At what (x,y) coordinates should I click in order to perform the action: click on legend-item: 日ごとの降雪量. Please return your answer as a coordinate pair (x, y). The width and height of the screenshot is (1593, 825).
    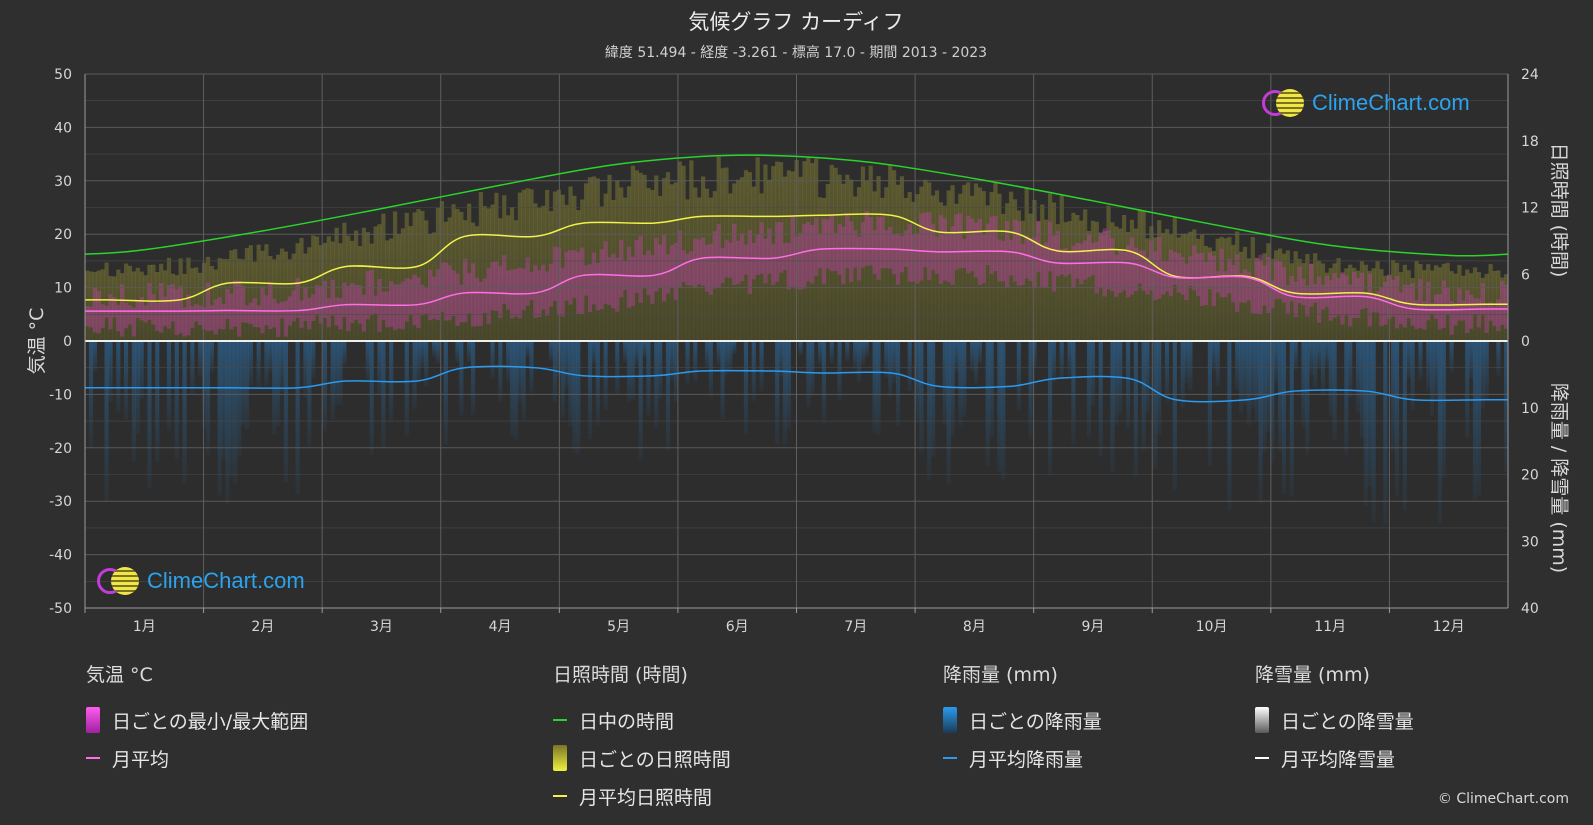
    Looking at the image, I should click on (1334, 720).